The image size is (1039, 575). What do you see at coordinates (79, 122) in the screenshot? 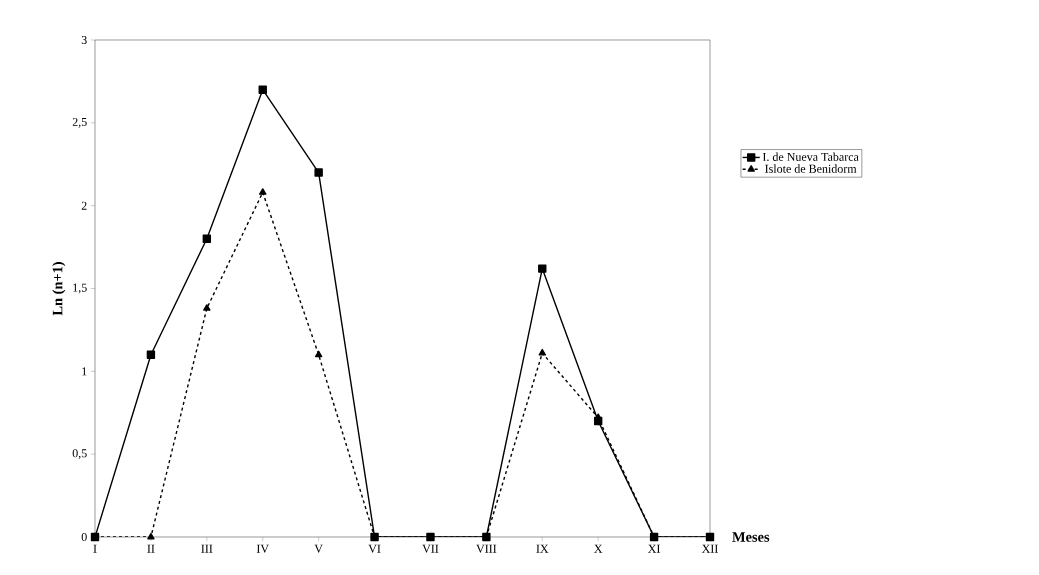
I see `y-tick-label: 2,5` at bounding box center [79, 122].